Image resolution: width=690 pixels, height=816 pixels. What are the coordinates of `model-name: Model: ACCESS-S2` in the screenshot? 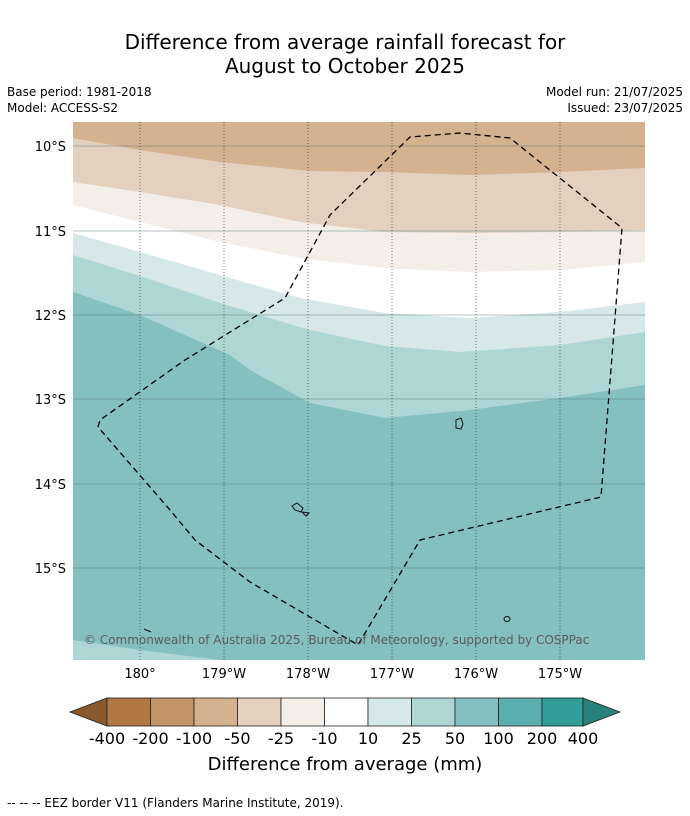 It's located at (63, 108).